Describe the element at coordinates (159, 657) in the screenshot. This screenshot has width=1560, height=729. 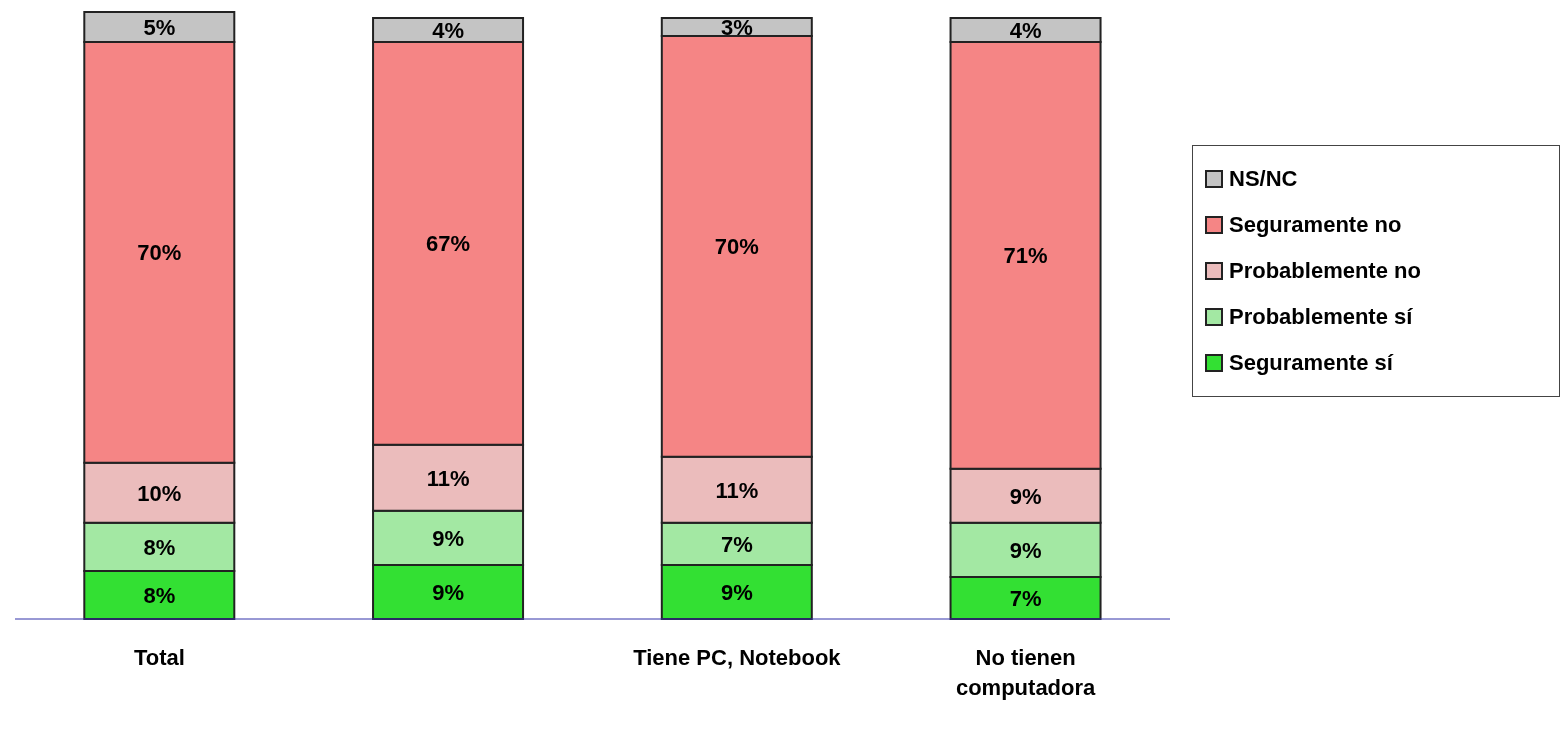
I see `x-tick-label: Total` at that location.